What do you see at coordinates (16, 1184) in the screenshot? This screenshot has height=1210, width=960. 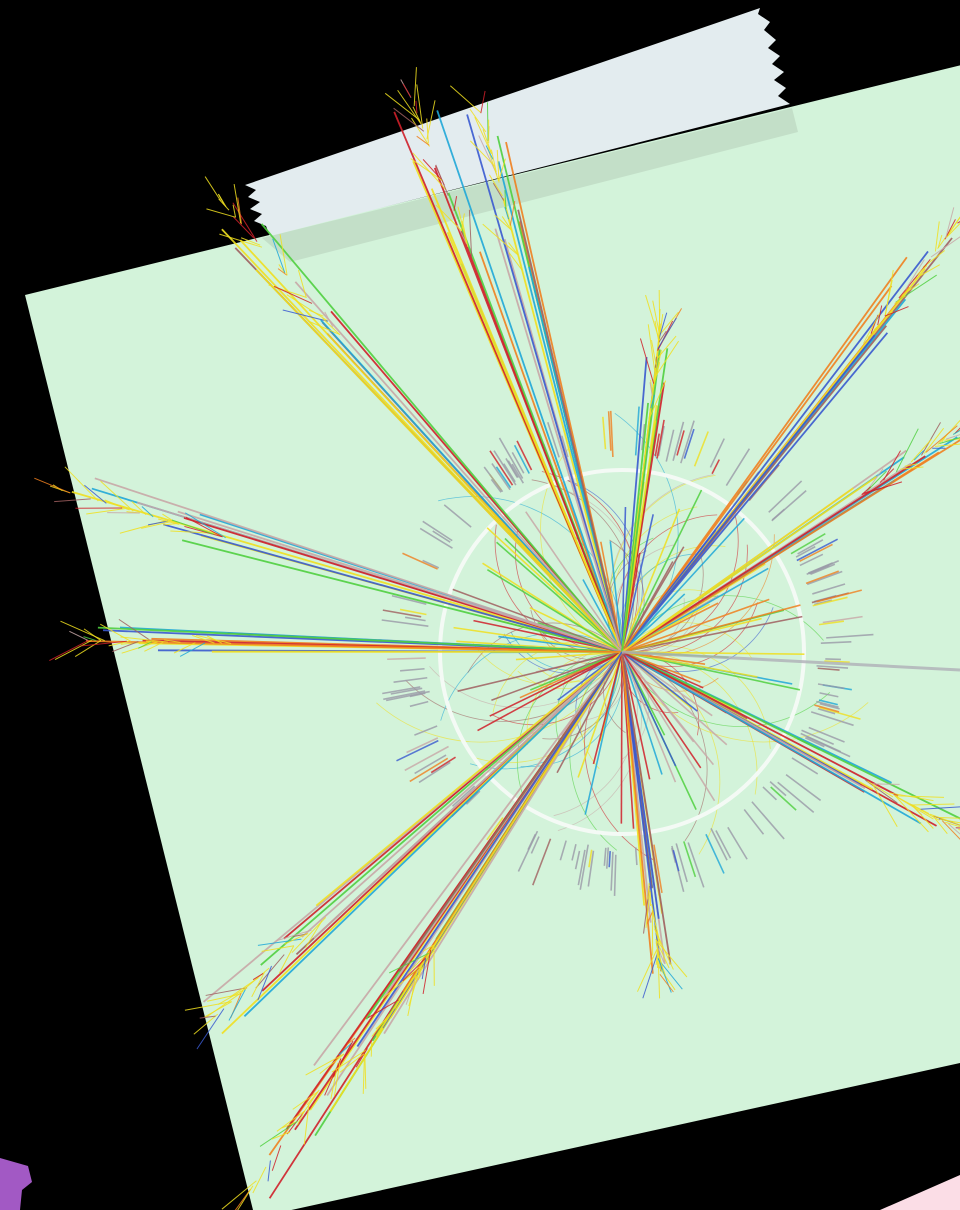 I see `purple-shape` at bounding box center [16, 1184].